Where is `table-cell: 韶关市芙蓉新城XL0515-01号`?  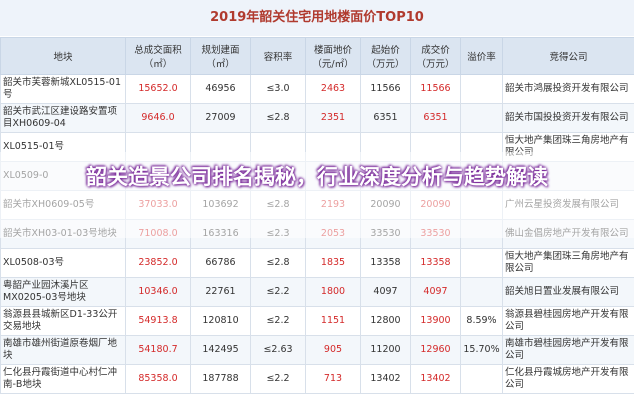
table-cell: 韶关市芙蓉新城XL0515-01号 is located at coordinates (63, 89).